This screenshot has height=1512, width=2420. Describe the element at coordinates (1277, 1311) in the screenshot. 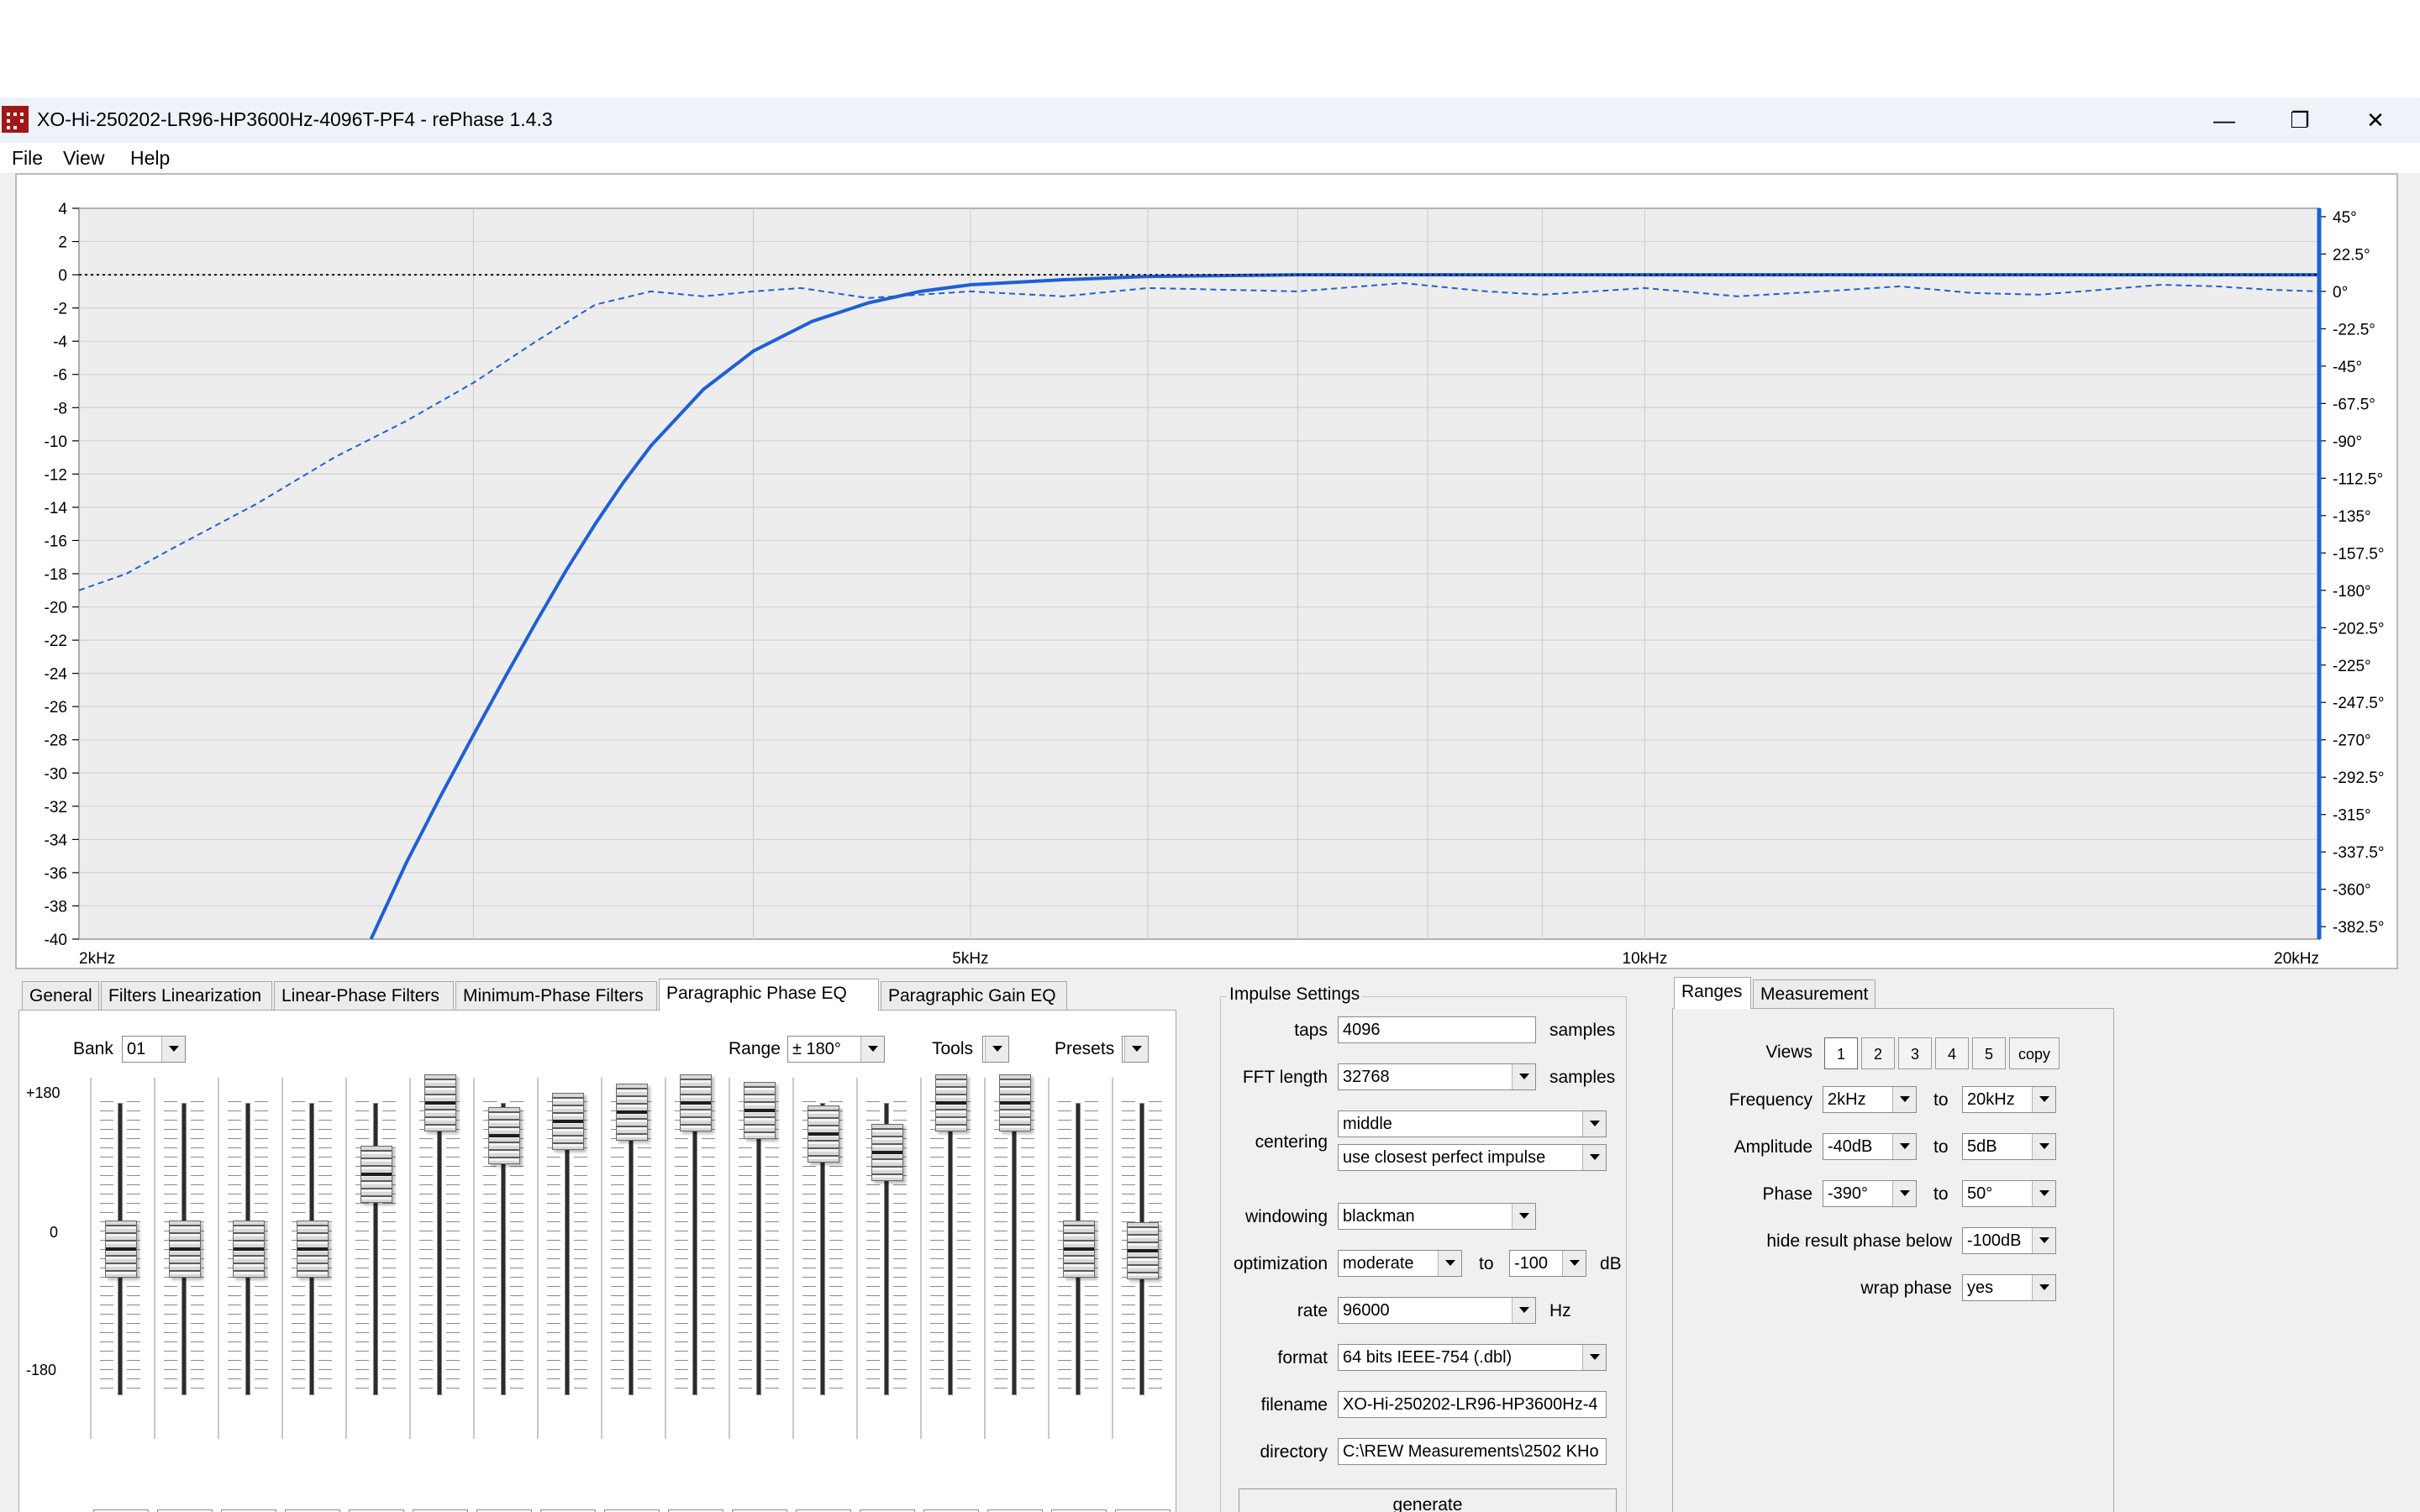

I see `rate-label: rate` at that location.